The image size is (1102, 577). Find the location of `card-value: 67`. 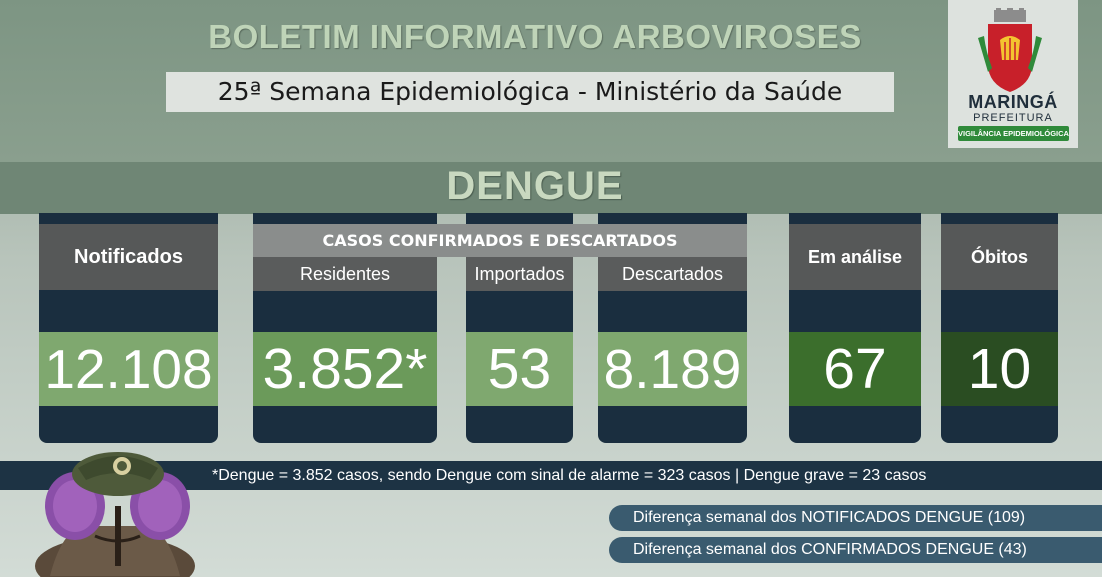

card-value: 67 is located at coordinates (855, 369).